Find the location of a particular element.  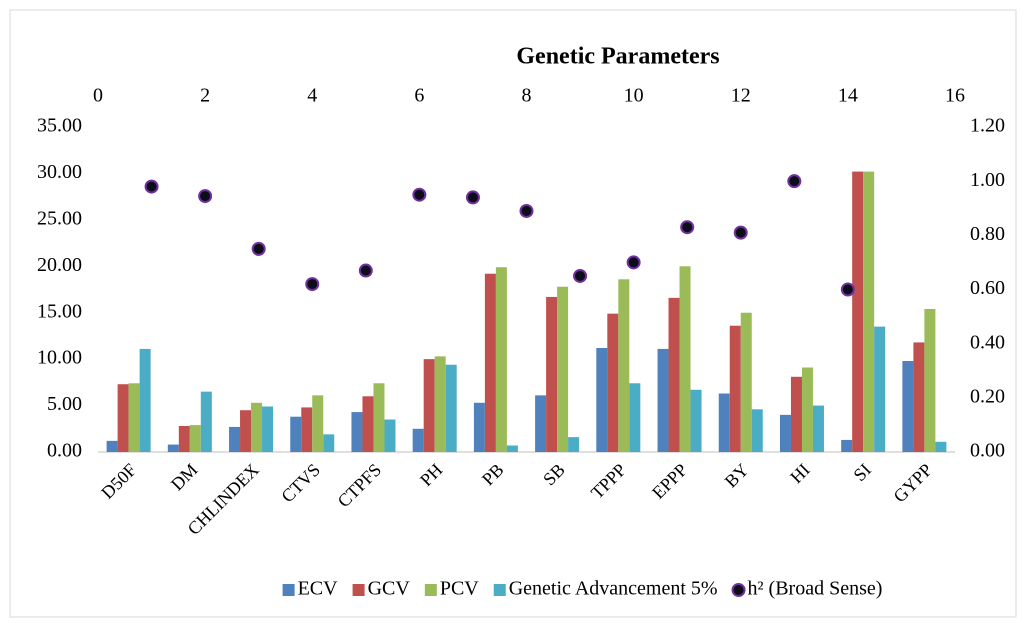

x2-tick-label: 16 is located at coordinates (955, 96).